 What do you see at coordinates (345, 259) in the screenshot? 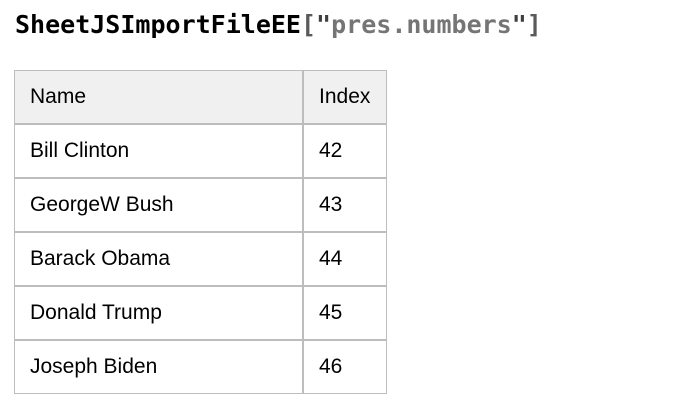
I see `index-cell: 44` at bounding box center [345, 259].